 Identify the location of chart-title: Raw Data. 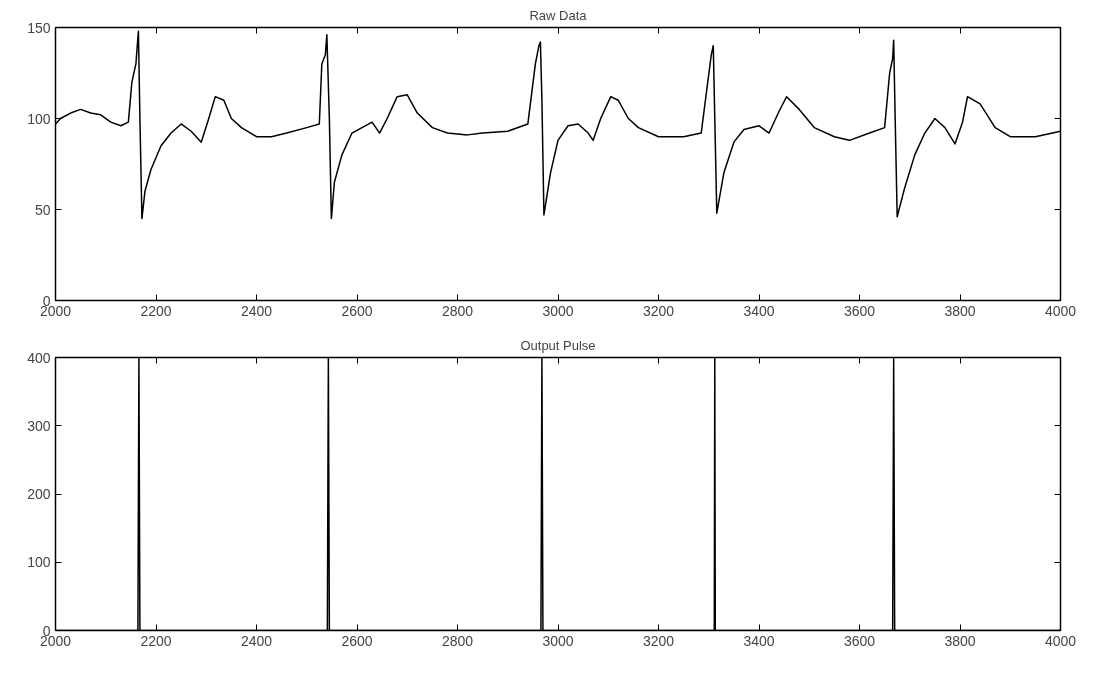
(558, 15).